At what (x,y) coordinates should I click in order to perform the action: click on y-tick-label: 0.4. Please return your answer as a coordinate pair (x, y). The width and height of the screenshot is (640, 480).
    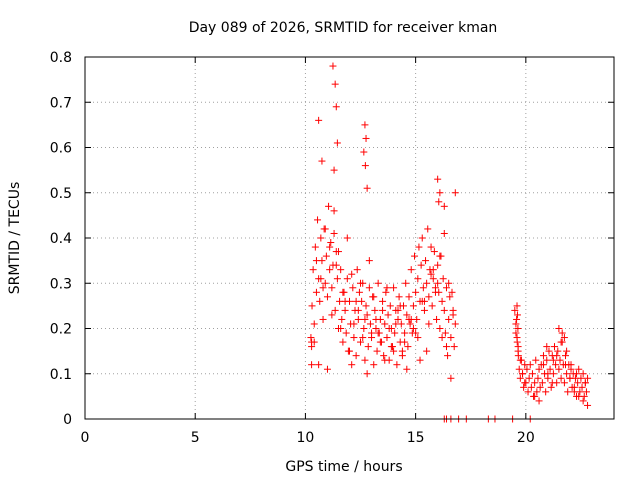
    Looking at the image, I should click on (61, 239).